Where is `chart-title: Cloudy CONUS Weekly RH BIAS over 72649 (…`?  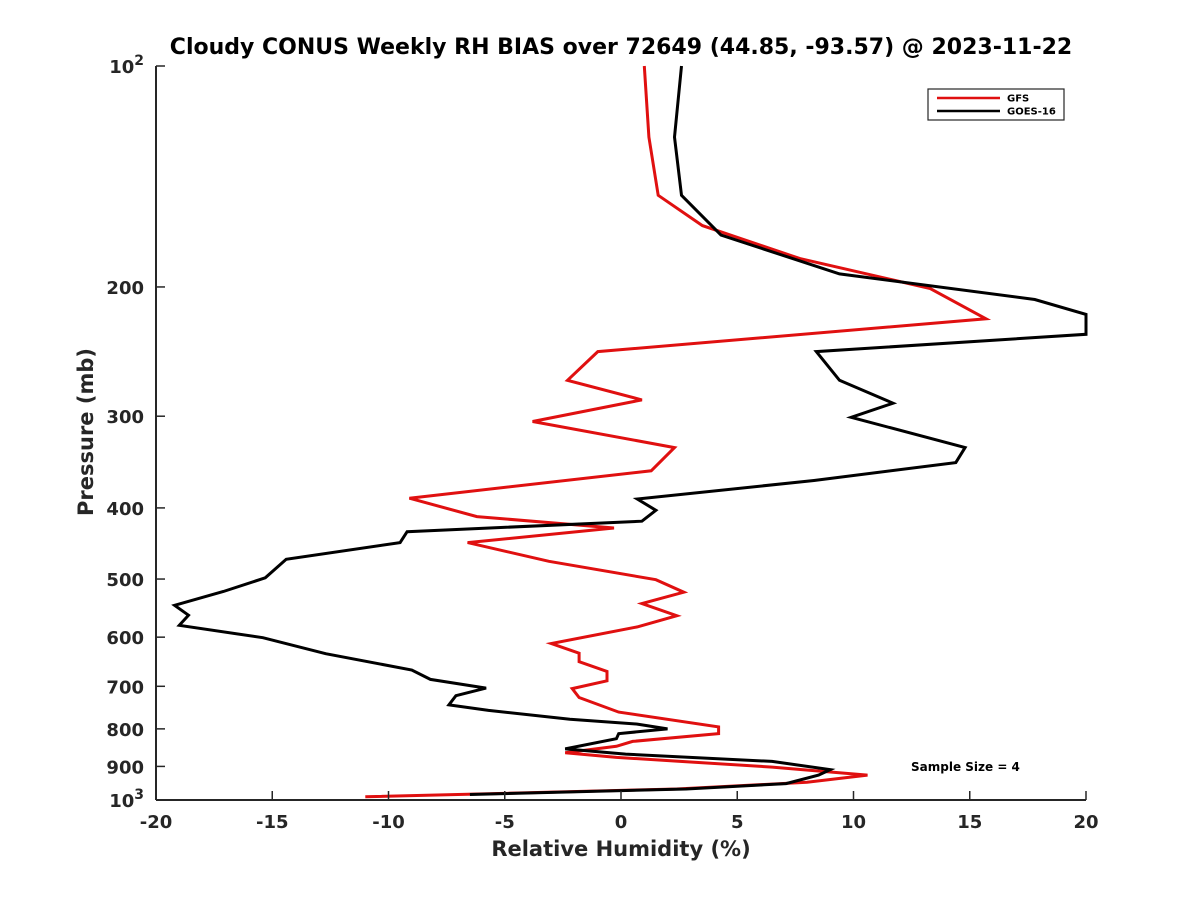 chart-title: Cloudy CONUS Weekly RH BIAS over 72649 (… is located at coordinates (621, 47).